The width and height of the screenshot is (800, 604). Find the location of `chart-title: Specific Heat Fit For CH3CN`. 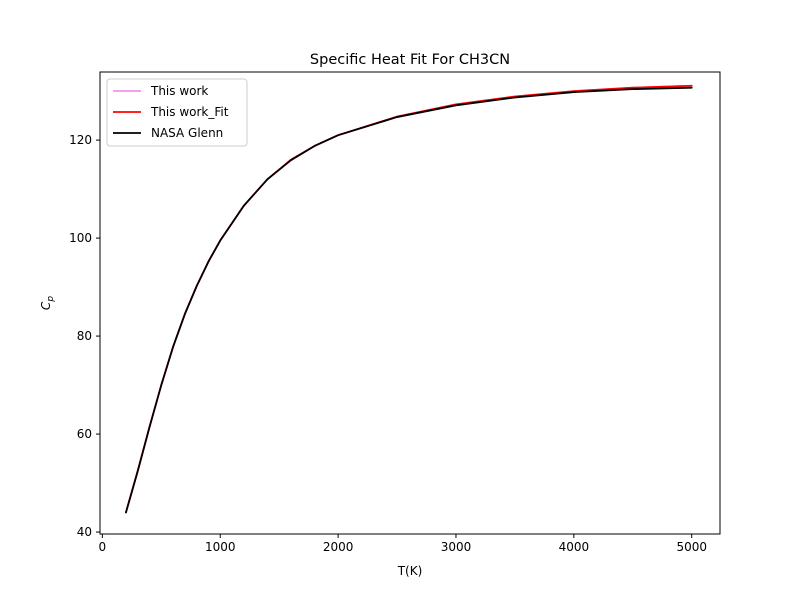

chart-title: Specific Heat Fit For CH3CN is located at coordinates (410, 60).